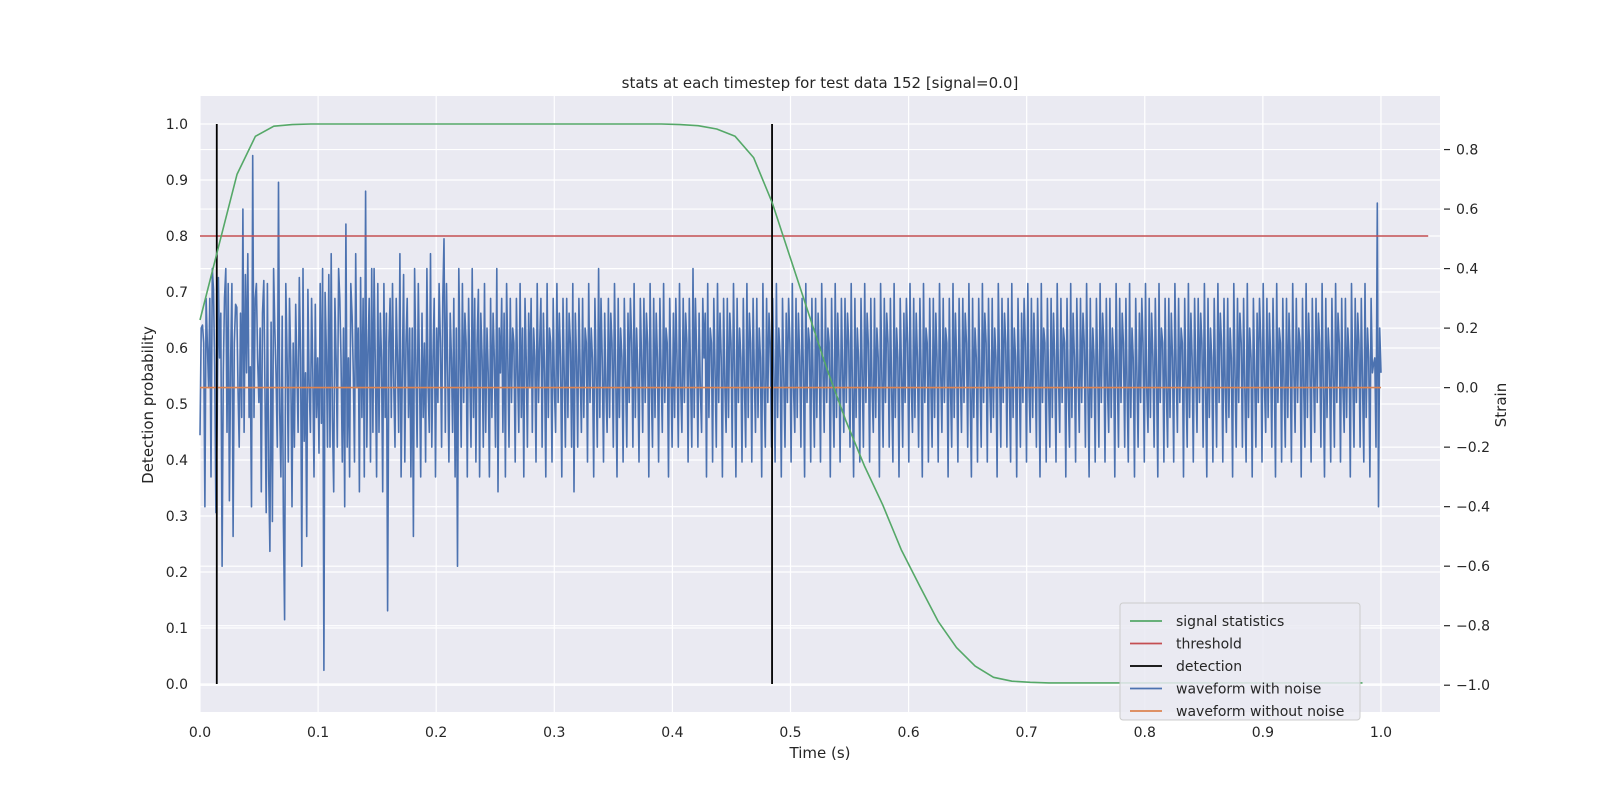  I want to click on y-ticks: 0.0 0.1 0.2 0.3 0.4 0.5 0.6 0.7 0.8 0.9 1.0, so click(177, 405).